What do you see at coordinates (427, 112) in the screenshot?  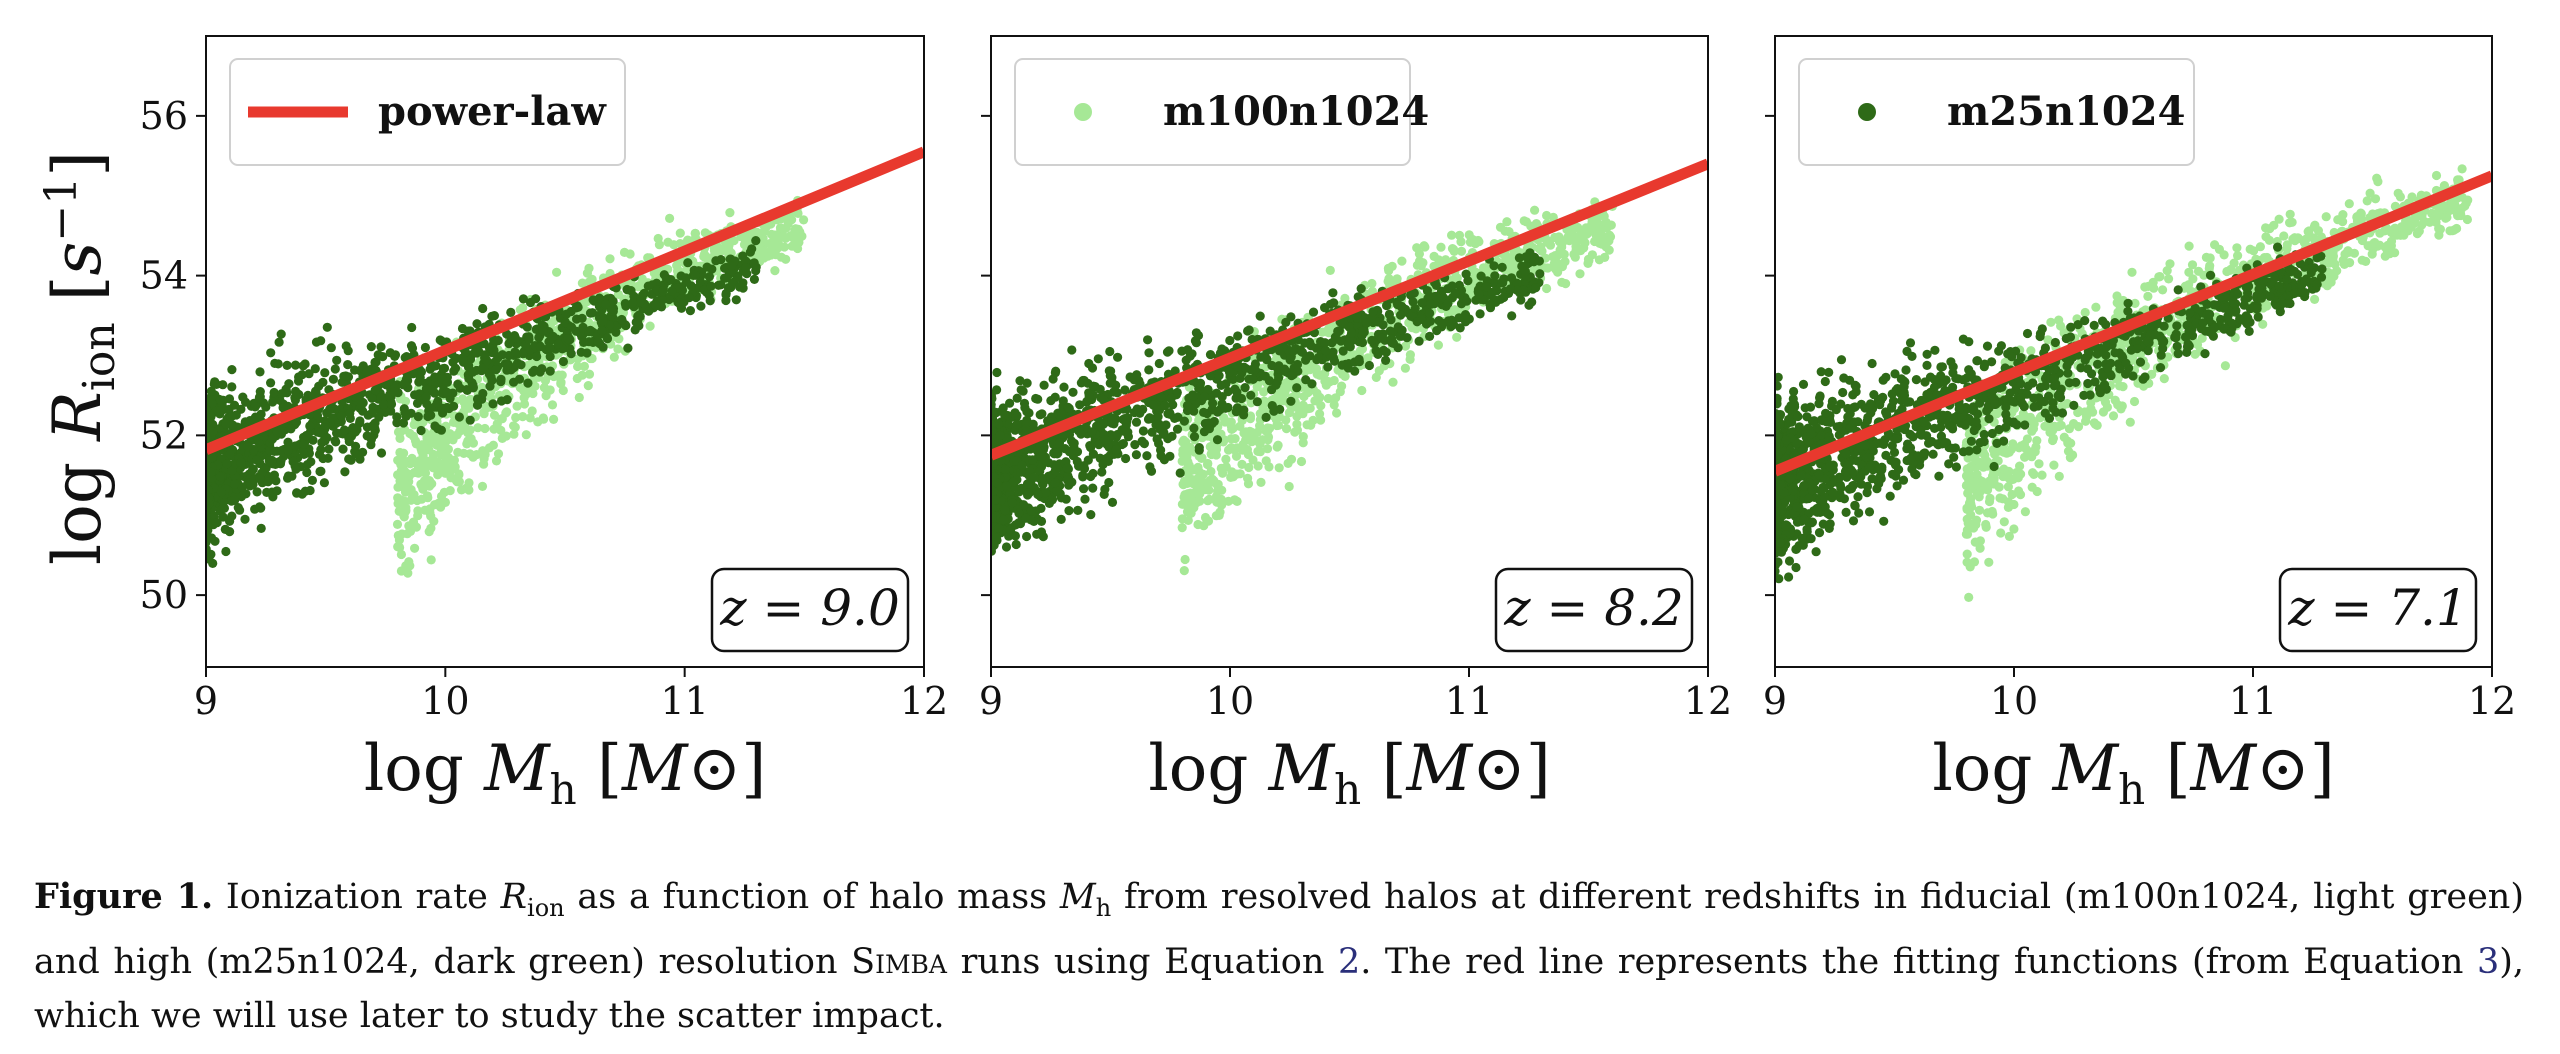 I see `legend-box` at bounding box center [427, 112].